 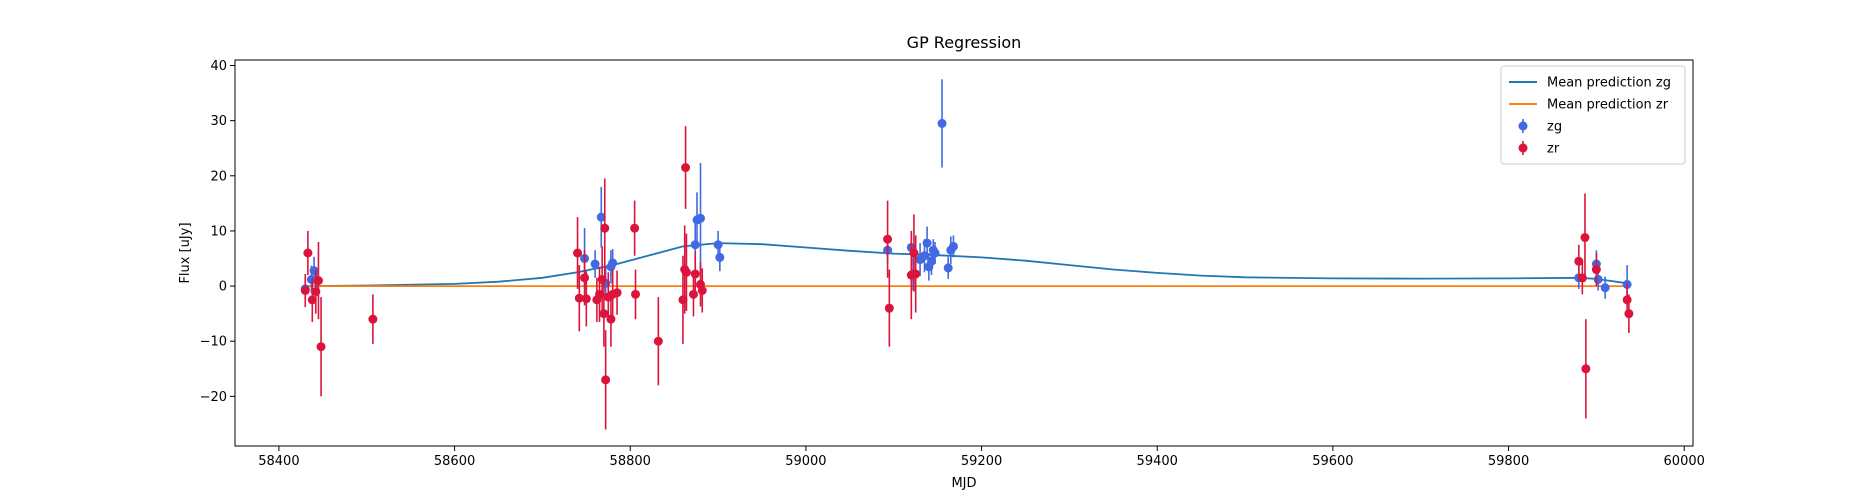 What do you see at coordinates (1608, 105) in the screenshot?
I see `legend-label: Mean prediction zr` at bounding box center [1608, 105].